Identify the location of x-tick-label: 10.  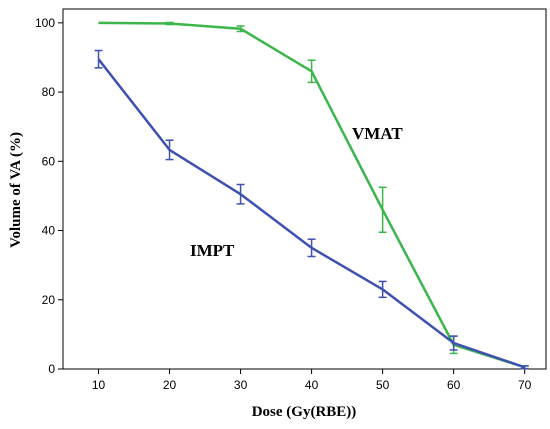
(99, 385).